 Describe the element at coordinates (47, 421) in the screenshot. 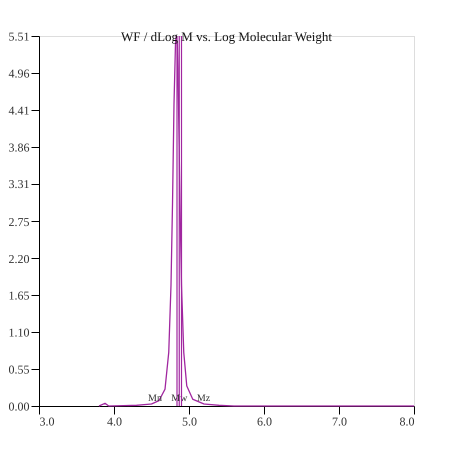

I see `x-tick-label: 3.0` at that location.